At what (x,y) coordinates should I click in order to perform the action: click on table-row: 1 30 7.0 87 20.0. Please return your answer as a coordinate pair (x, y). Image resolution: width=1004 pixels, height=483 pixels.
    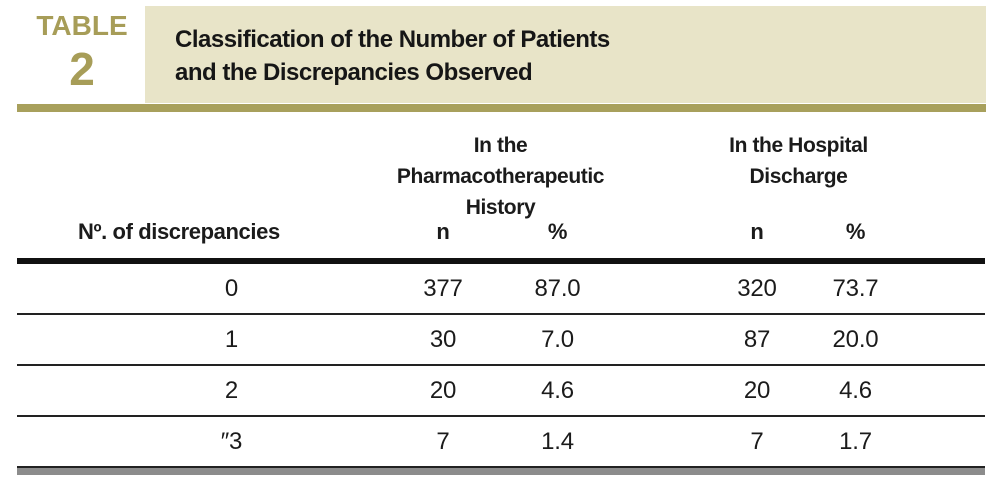
    Looking at the image, I should click on (501, 340).